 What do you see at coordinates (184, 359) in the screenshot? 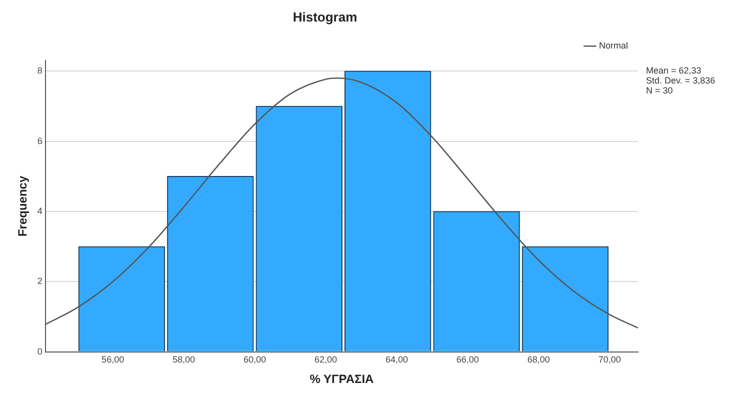
I see `x-tick-label: 58,00` at bounding box center [184, 359].